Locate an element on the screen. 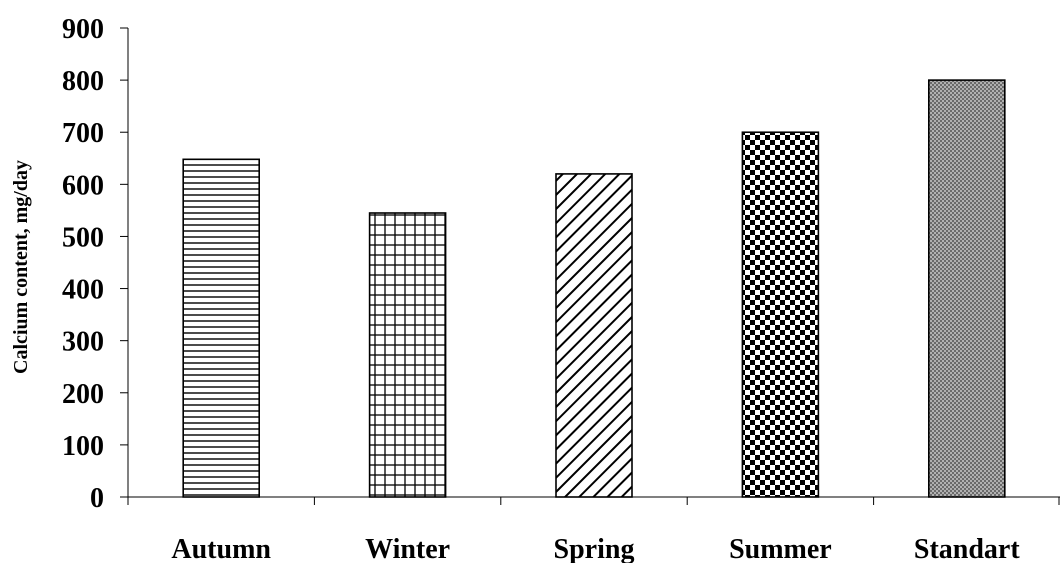 This screenshot has height=563, width=1060. y-tick-label: 800 is located at coordinates (83, 81).